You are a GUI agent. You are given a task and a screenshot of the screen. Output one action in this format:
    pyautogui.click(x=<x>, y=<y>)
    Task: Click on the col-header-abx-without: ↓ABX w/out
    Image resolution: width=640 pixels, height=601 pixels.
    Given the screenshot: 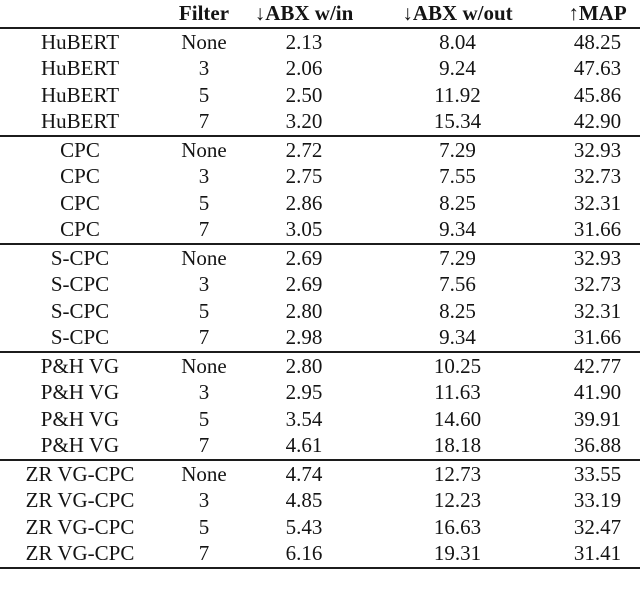 What is the action you would take?
    pyautogui.click(x=457, y=14)
    